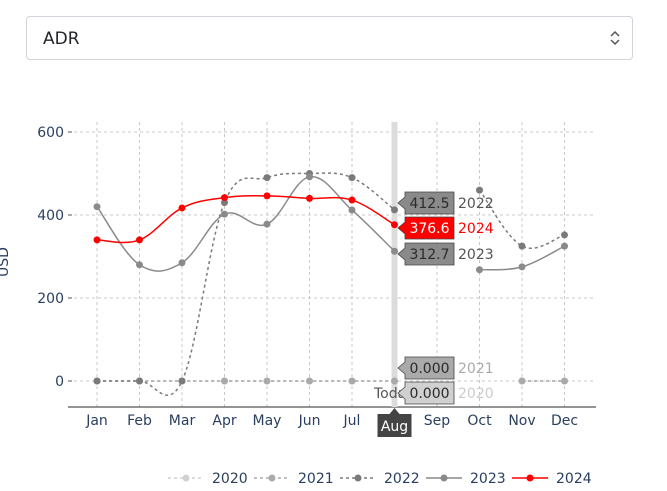 This screenshot has height=491, width=667. What do you see at coordinates (479, 421) in the screenshot?
I see `x-tick-label: Oct` at bounding box center [479, 421].